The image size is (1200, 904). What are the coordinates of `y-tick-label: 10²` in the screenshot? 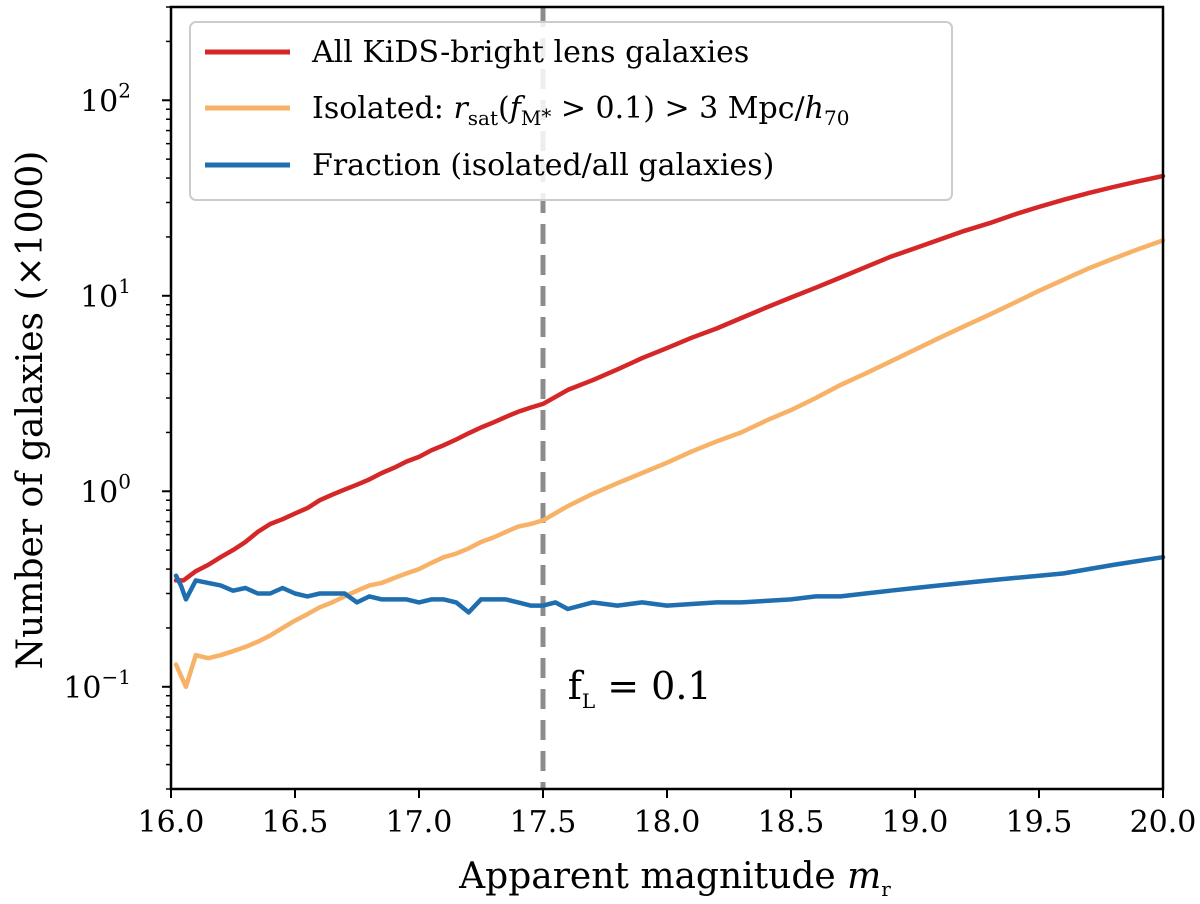 It's located at (105, 98).